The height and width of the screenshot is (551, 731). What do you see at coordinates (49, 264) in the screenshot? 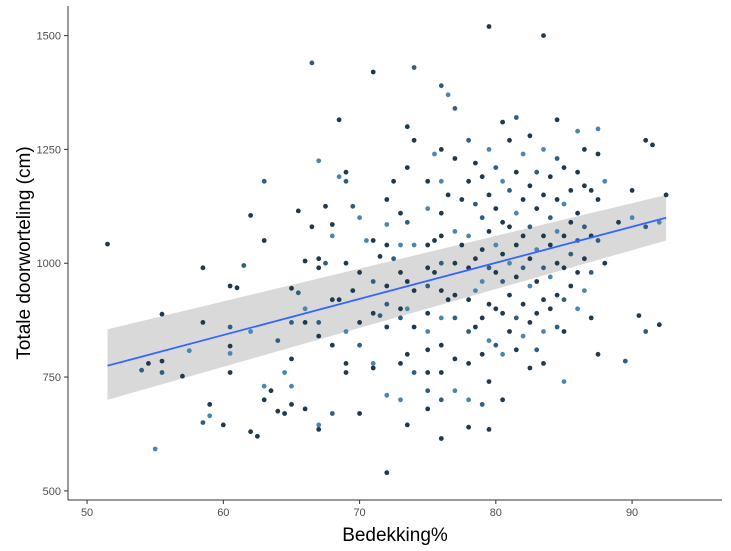
I see `y-tick-label: 1000` at bounding box center [49, 264].